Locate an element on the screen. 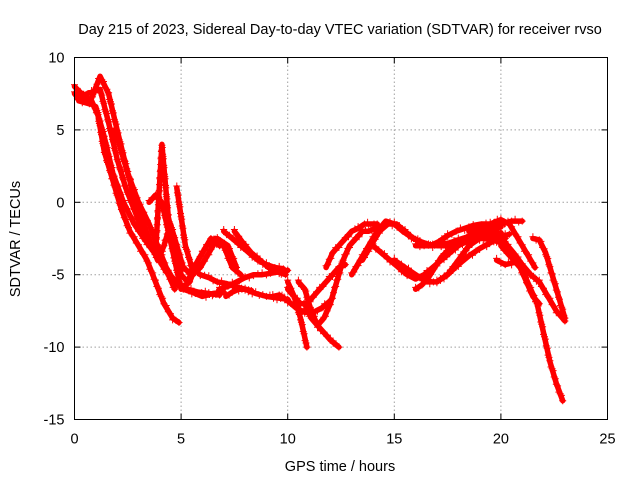 The width and height of the screenshot is (640, 480). x-tick-label: 0 is located at coordinates (74, 440).